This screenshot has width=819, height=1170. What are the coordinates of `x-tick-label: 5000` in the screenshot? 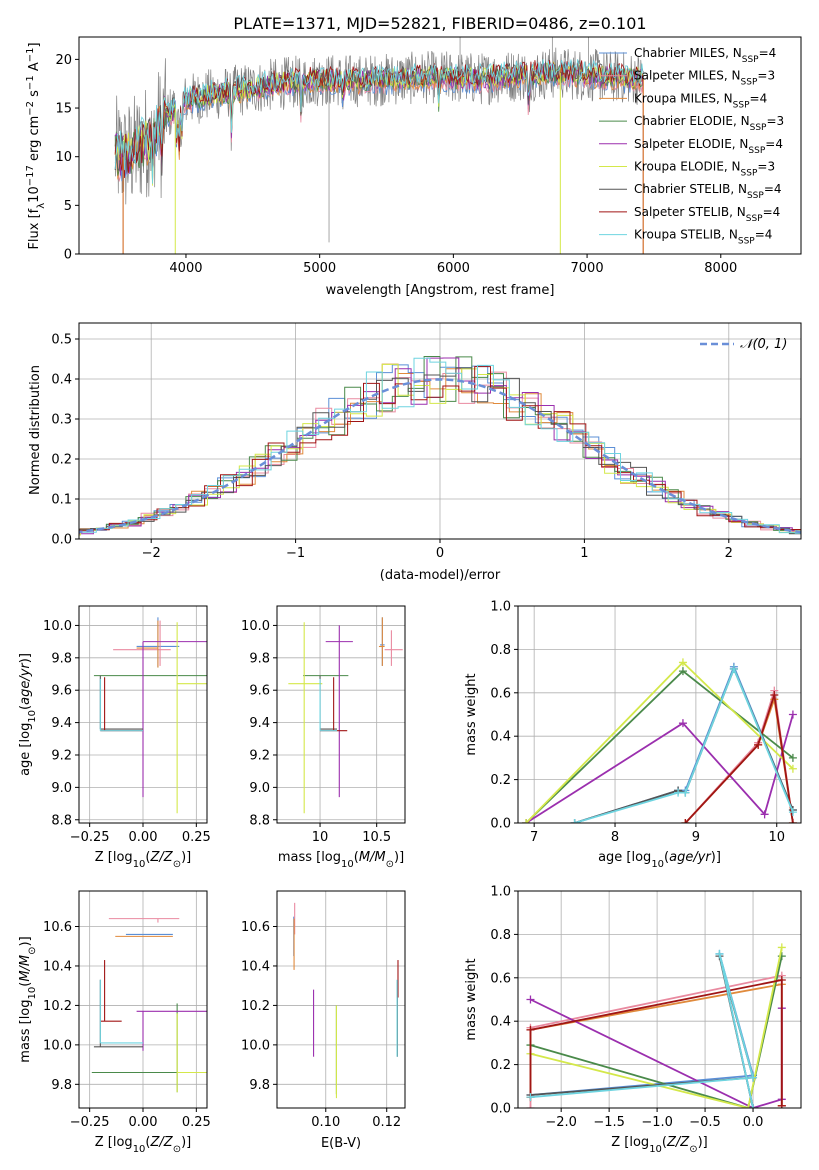 It's located at (319, 268).